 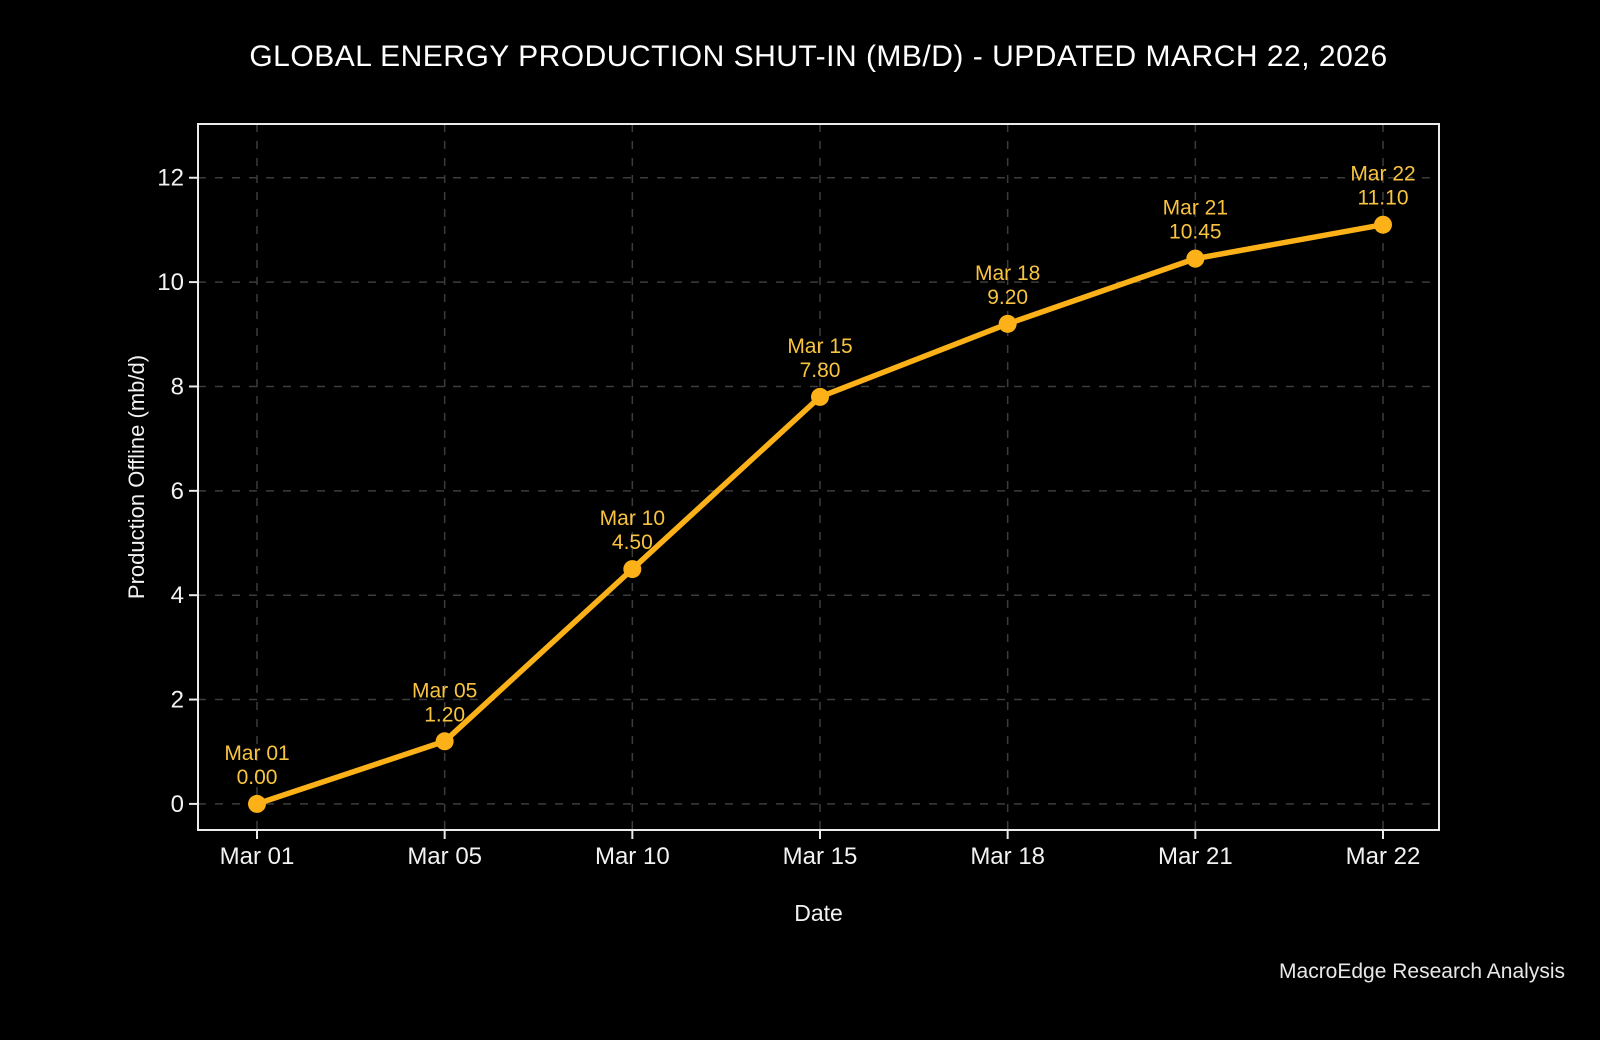 What do you see at coordinates (177, 804) in the screenshot?
I see `y-tick-label: 0` at bounding box center [177, 804].